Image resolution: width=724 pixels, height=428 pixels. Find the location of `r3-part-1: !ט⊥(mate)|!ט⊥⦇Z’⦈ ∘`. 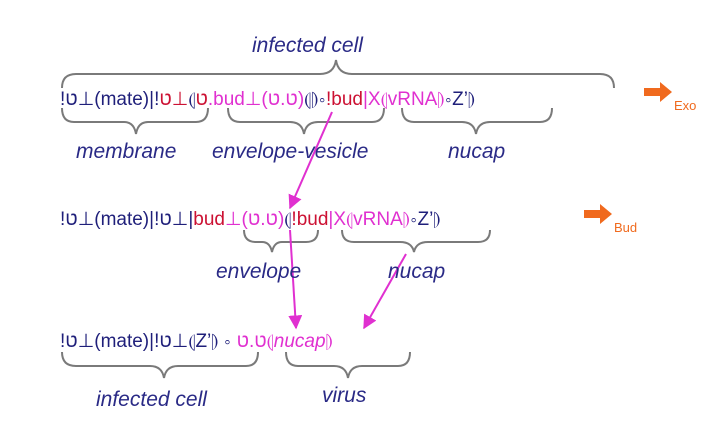

r3-part-1: !ט⊥(mate)|!ט⊥⦇Z’⦈ ∘ is located at coordinates (148, 341).